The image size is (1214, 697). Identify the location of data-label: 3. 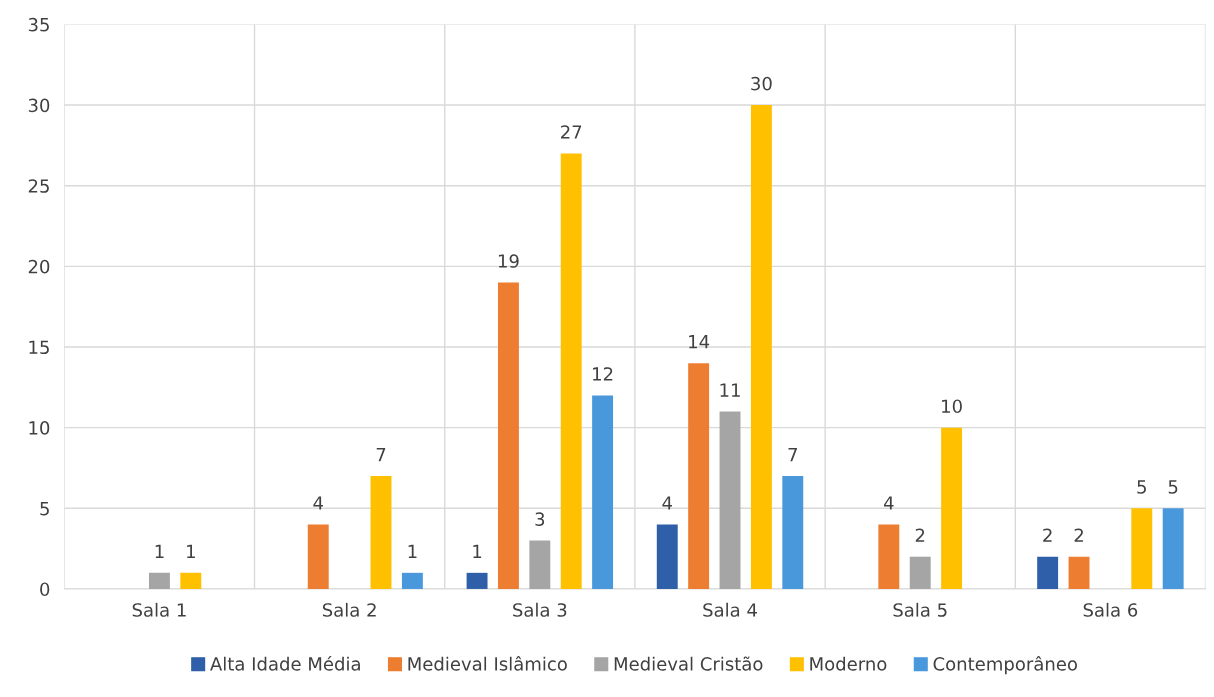
(540, 519).